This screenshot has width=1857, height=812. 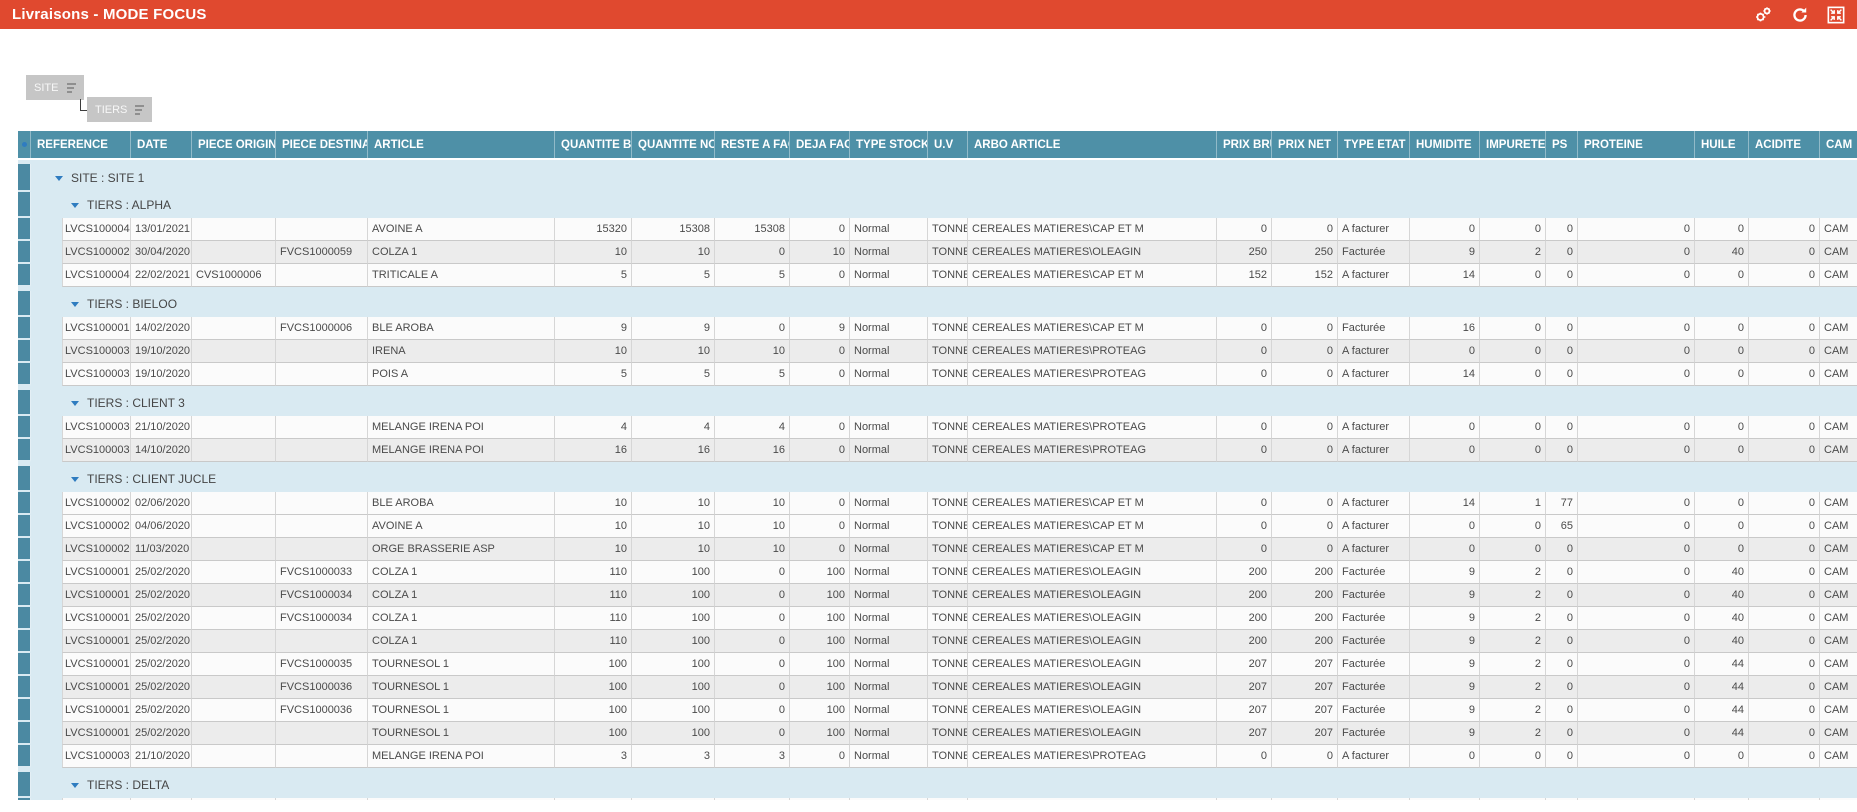 I want to click on column-header-type_stock: TYPE STOCK, so click(x=889, y=144).